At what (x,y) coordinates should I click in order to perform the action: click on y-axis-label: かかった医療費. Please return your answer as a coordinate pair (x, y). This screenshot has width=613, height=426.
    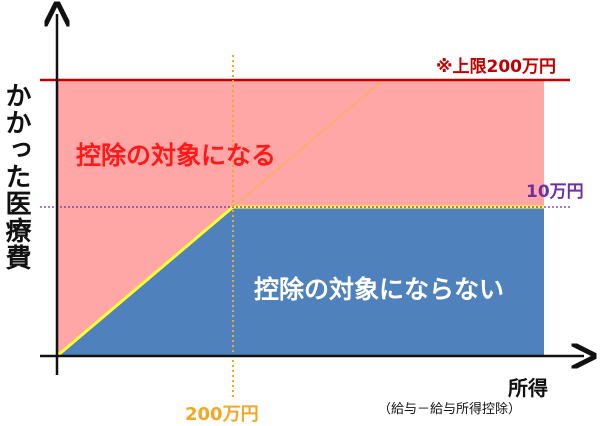
    Looking at the image, I should click on (16, 176).